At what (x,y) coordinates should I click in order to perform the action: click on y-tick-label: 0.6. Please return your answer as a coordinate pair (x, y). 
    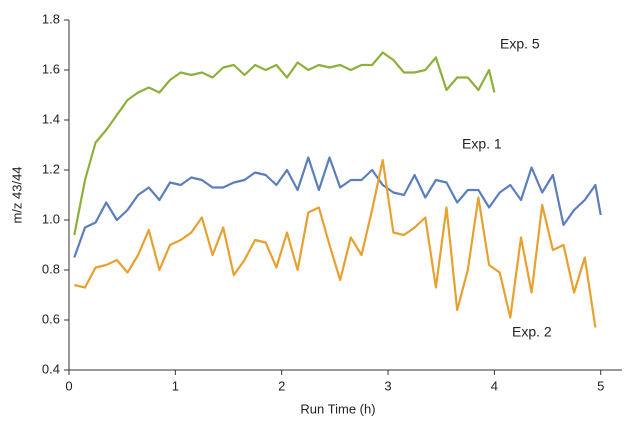
    Looking at the image, I should click on (51, 318).